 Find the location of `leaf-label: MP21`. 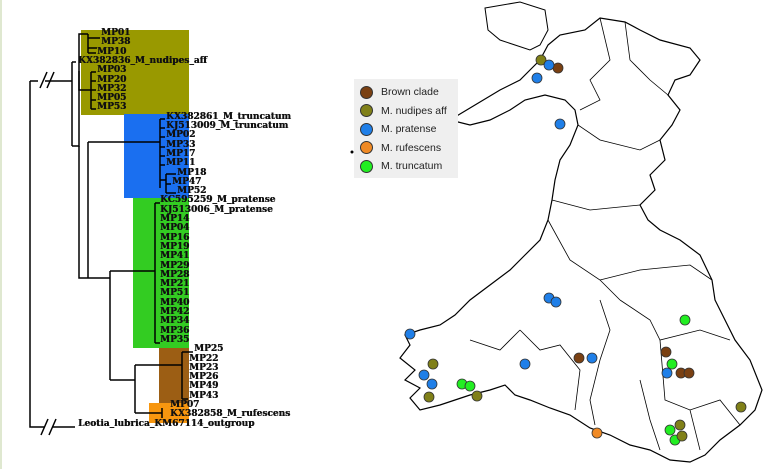

leaf-label: MP21 is located at coordinates (175, 284).